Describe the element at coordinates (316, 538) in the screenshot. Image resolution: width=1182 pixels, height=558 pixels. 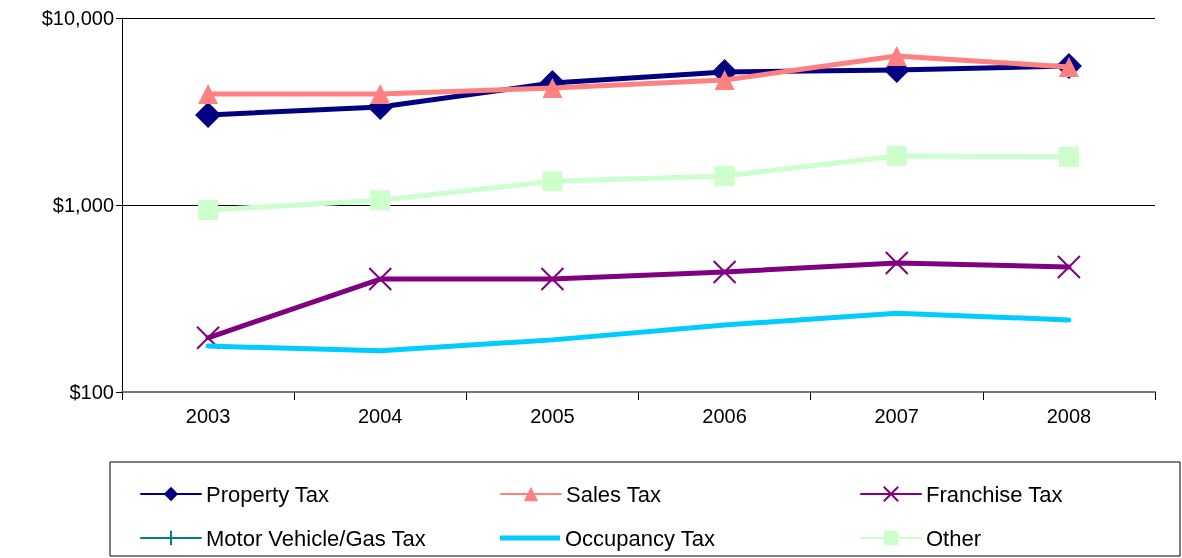
I see `legend-label: Motor Vehicle/Gas Tax` at that location.